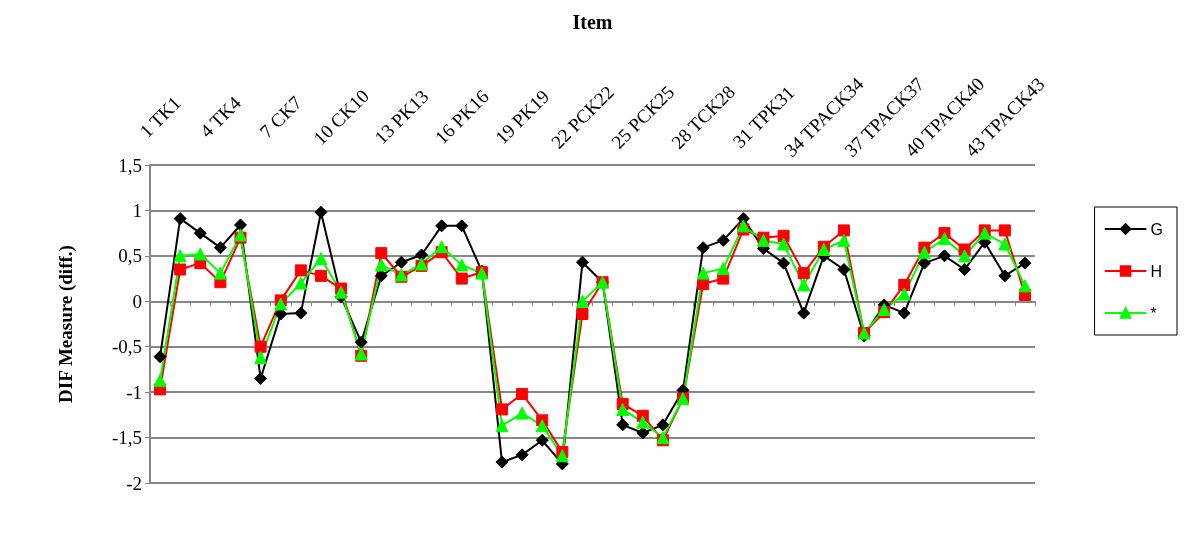 This screenshot has height=542, width=1185. Describe the element at coordinates (1157, 229) in the screenshot. I see `legend-label: G` at that location.